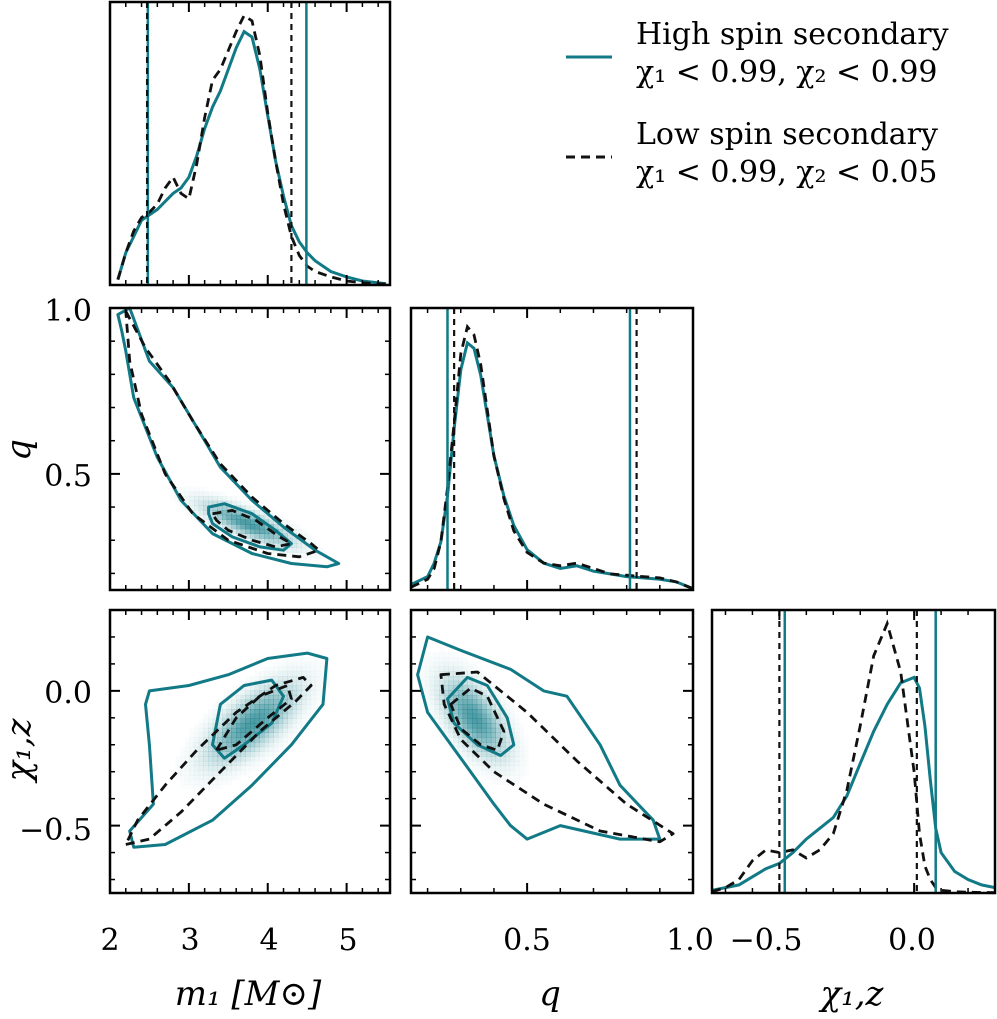 The image size is (997, 1019). Describe the element at coordinates (250, 143) in the screenshot. I see `panel-m1-marginal` at that location.